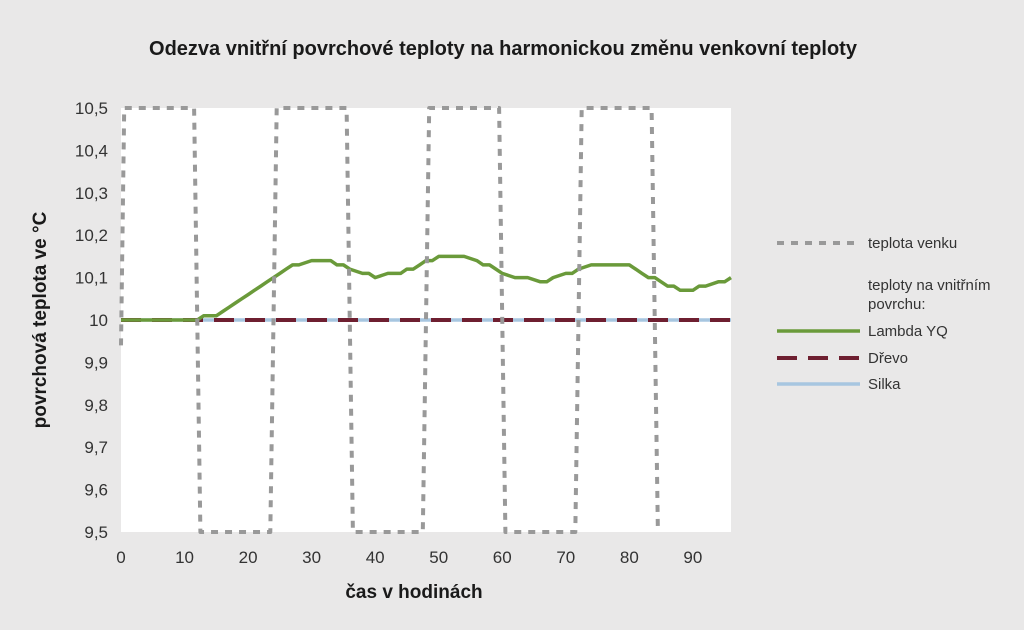 This screenshot has width=1024, height=630. I want to click on x-tick-label: 50, so click(438, 557).